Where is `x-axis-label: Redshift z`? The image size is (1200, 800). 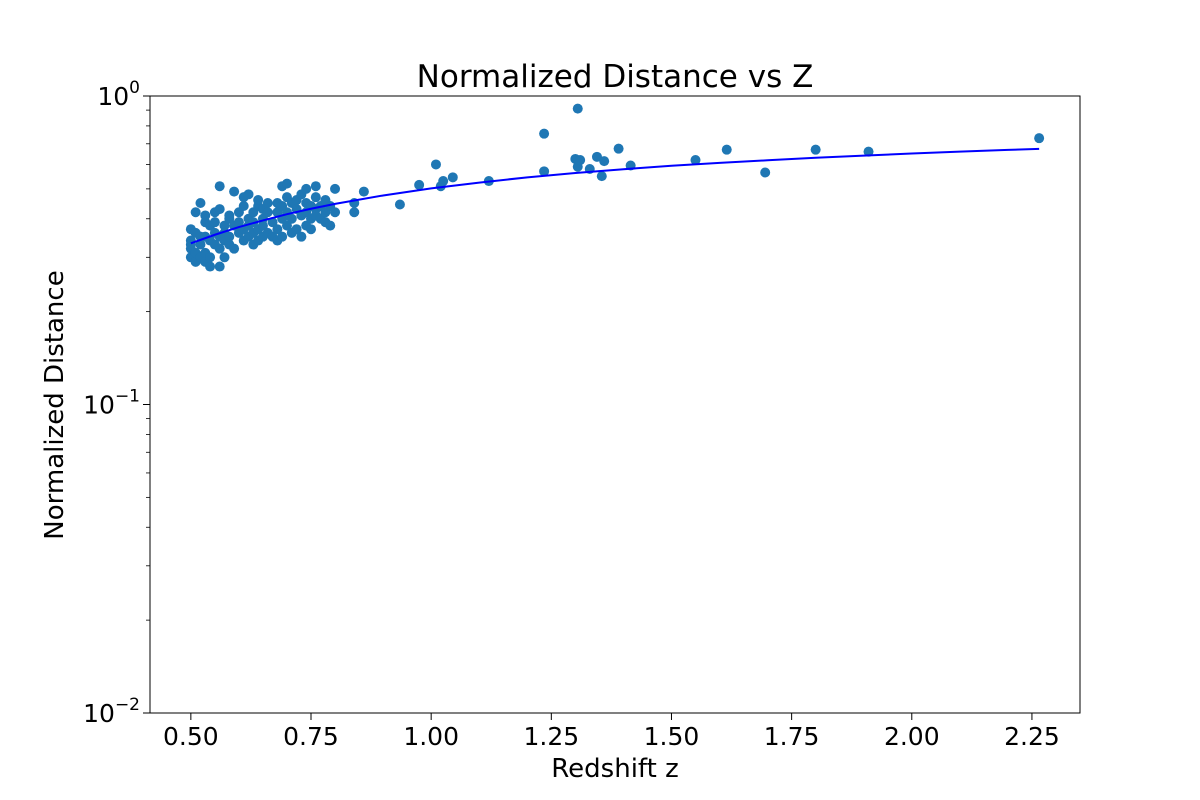 x-axis-label: Redshift z is located at coordinates (614, 769).